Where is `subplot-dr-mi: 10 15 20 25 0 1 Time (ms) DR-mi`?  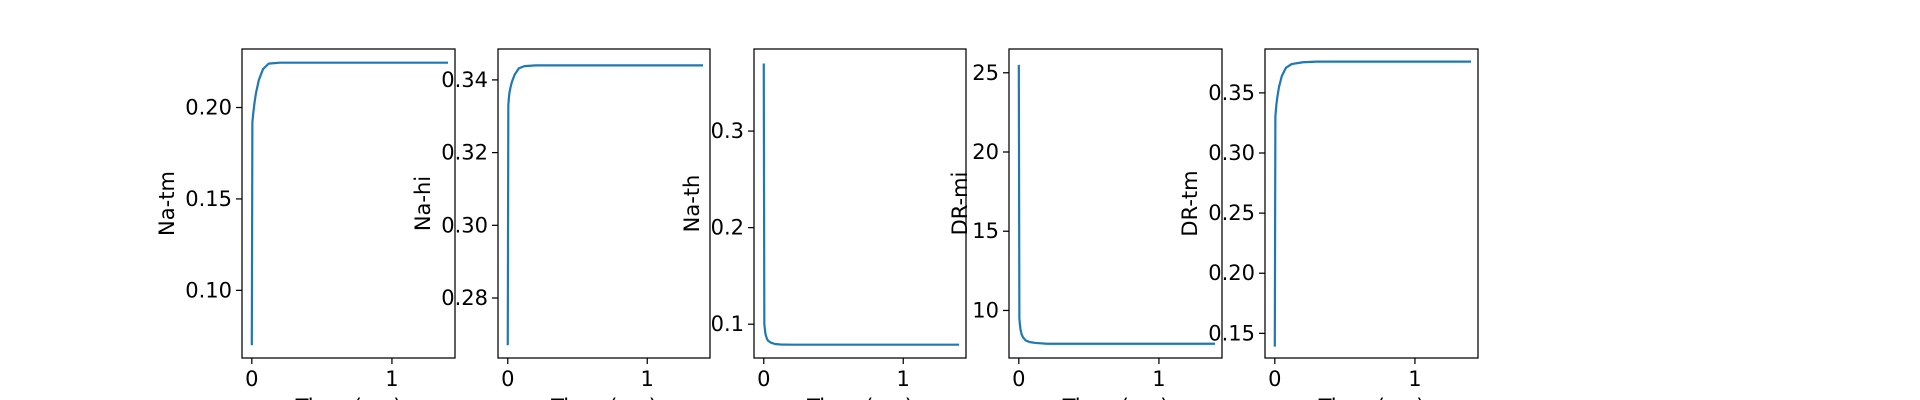
subplot-dr-mi: 10 15 20 25 0 1 Time (ms) DR-mi is located at coordinates (1085, 224).